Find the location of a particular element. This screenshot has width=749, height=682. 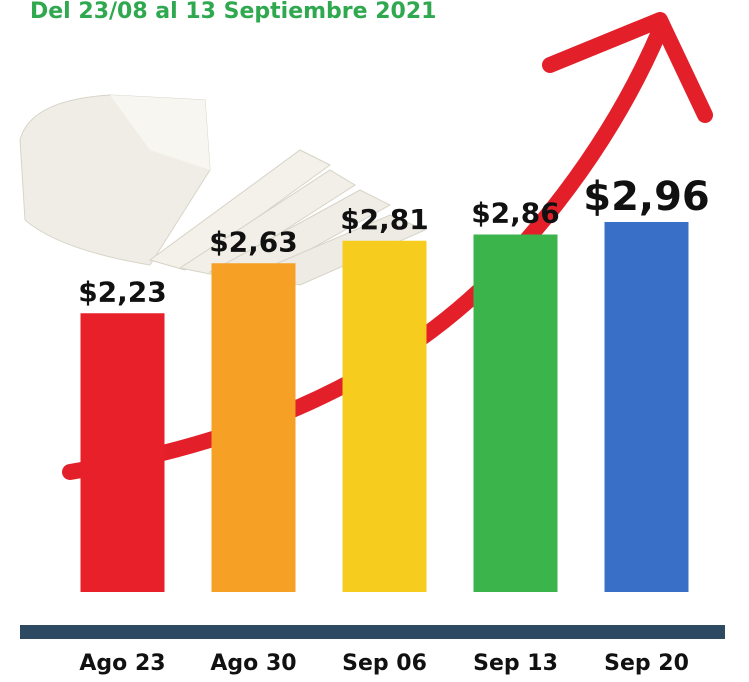

value-label: $2,86 is located at coordinates (515, 213).